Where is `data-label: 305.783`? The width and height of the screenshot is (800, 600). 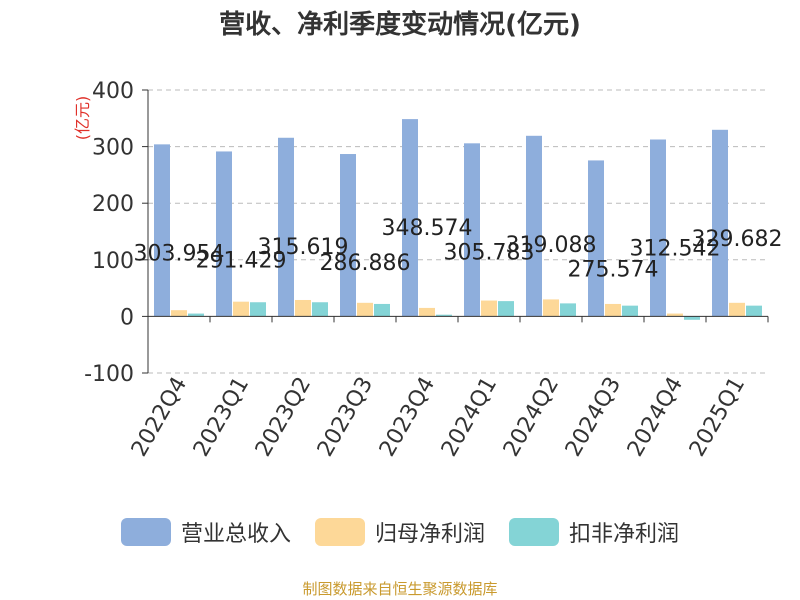 data-label: 305.783 is located at coordinates (489, 252).